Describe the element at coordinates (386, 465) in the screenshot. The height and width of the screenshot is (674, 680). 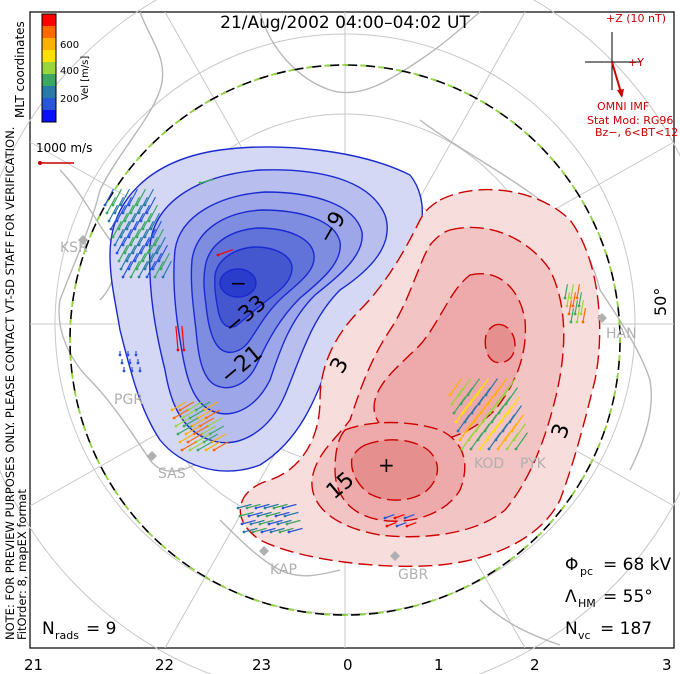
I see `potential-max-marker: +` at that location.